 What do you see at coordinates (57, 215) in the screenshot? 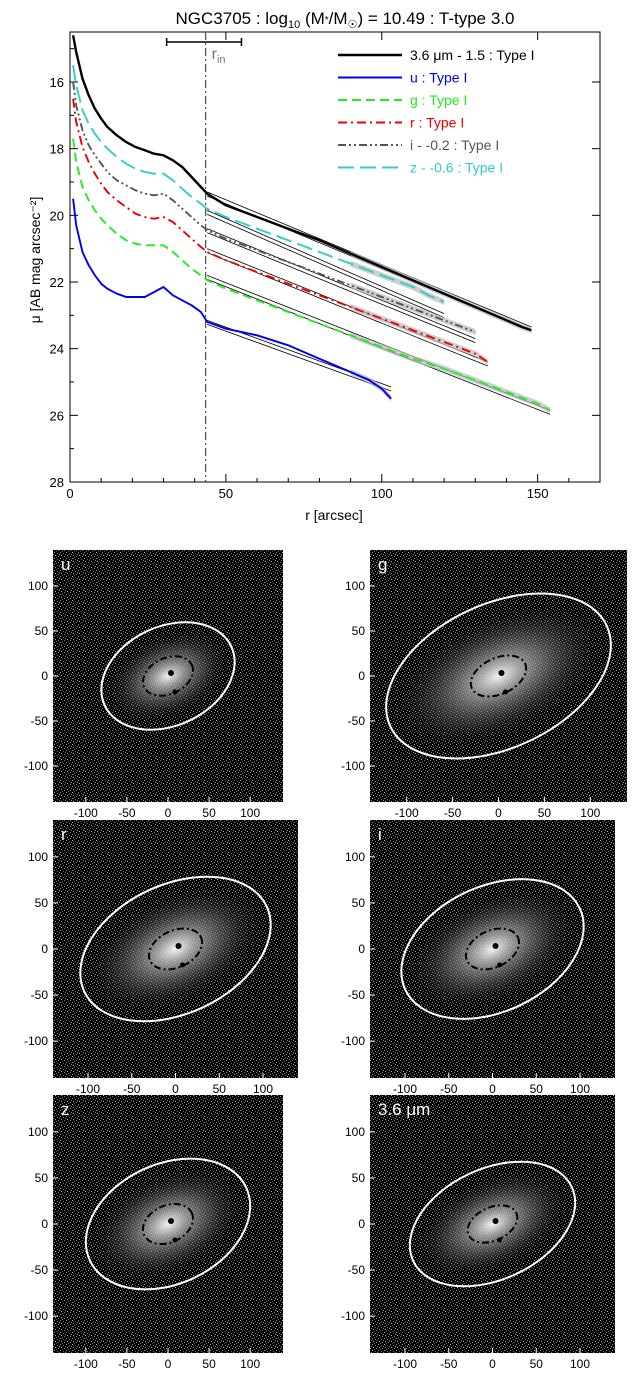
I see `y-tick-label: 20` at bounding box center [57, 215].